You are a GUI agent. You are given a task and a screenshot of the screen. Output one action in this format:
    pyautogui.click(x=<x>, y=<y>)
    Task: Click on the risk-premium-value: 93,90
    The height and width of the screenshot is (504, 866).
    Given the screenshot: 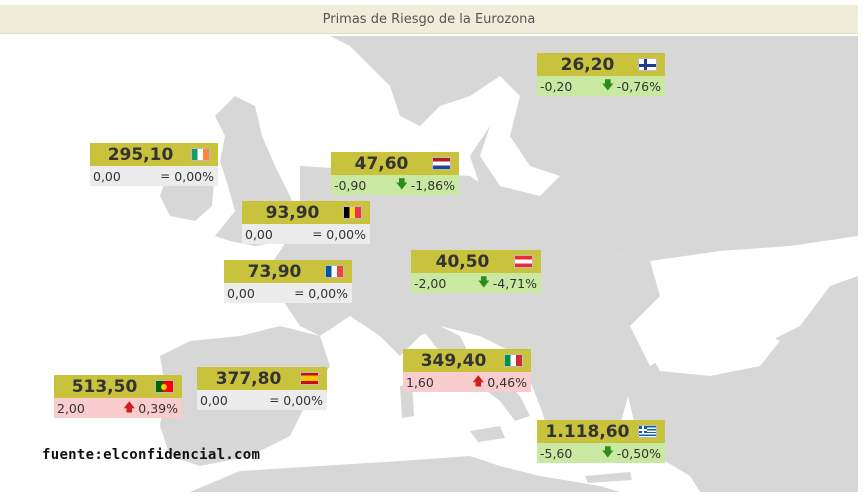 What is the action you would take?
    pyautogui.click(x=292, y=212)
    